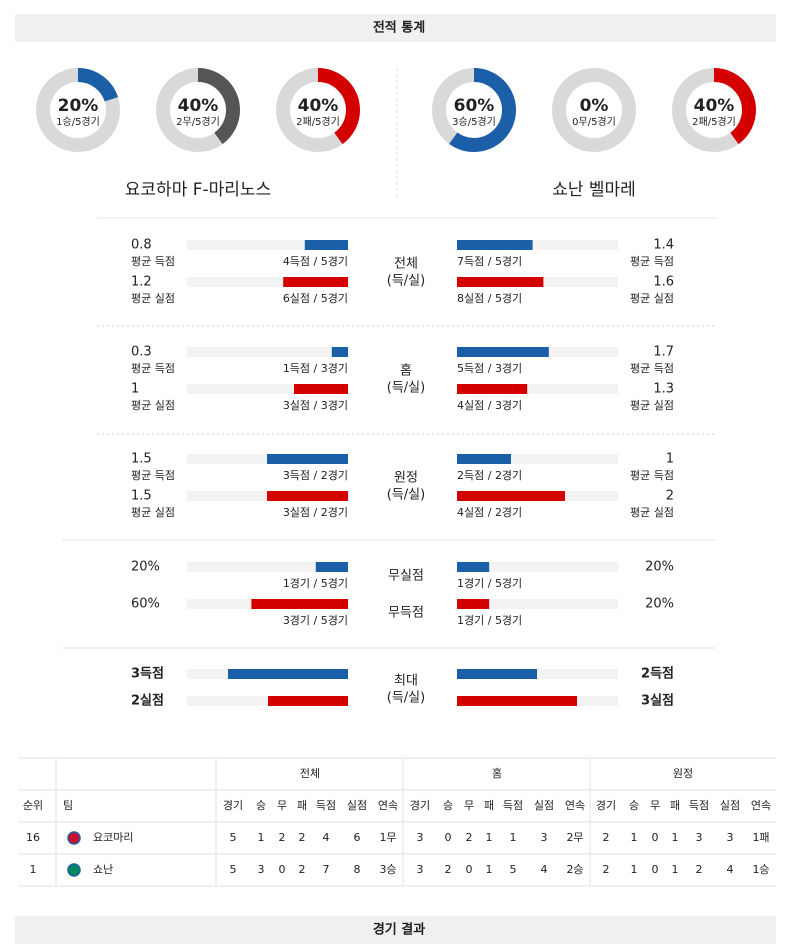 The height and width of the screenshot is (950, 799). What do you see at coordinates (198, 121) in the screenshot?
I see `donut-record: 2무/5경기` at bounding box center [198, 121].